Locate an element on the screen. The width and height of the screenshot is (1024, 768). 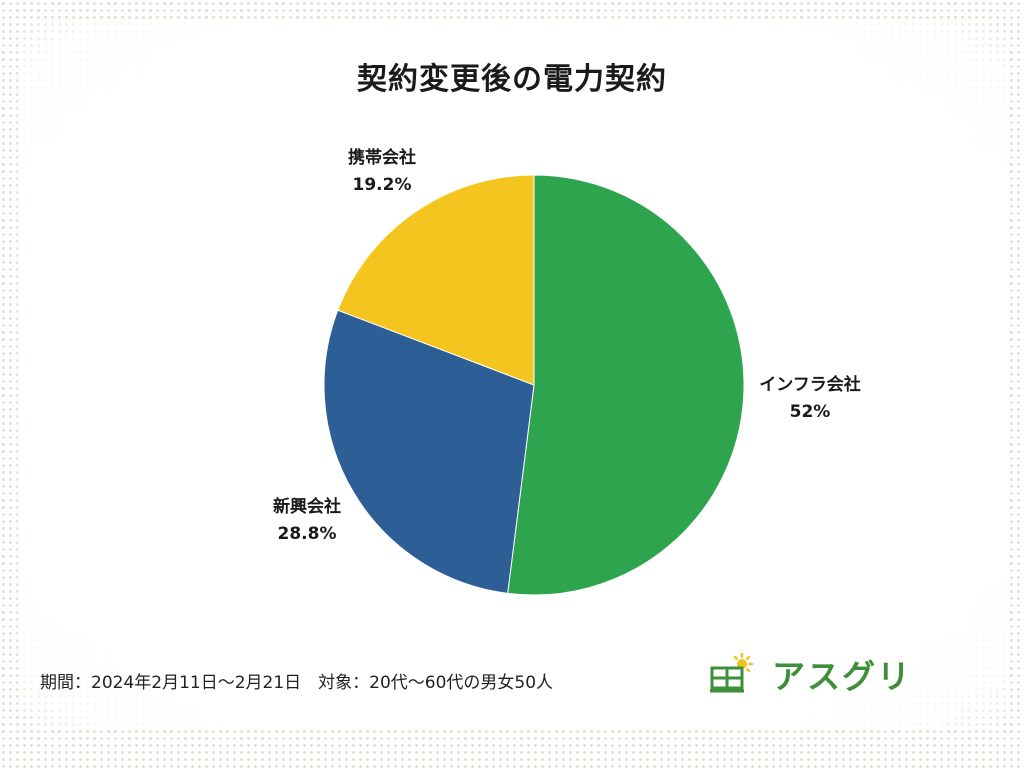
solar-panel-sun-icon is located at coordinates (732, 672).